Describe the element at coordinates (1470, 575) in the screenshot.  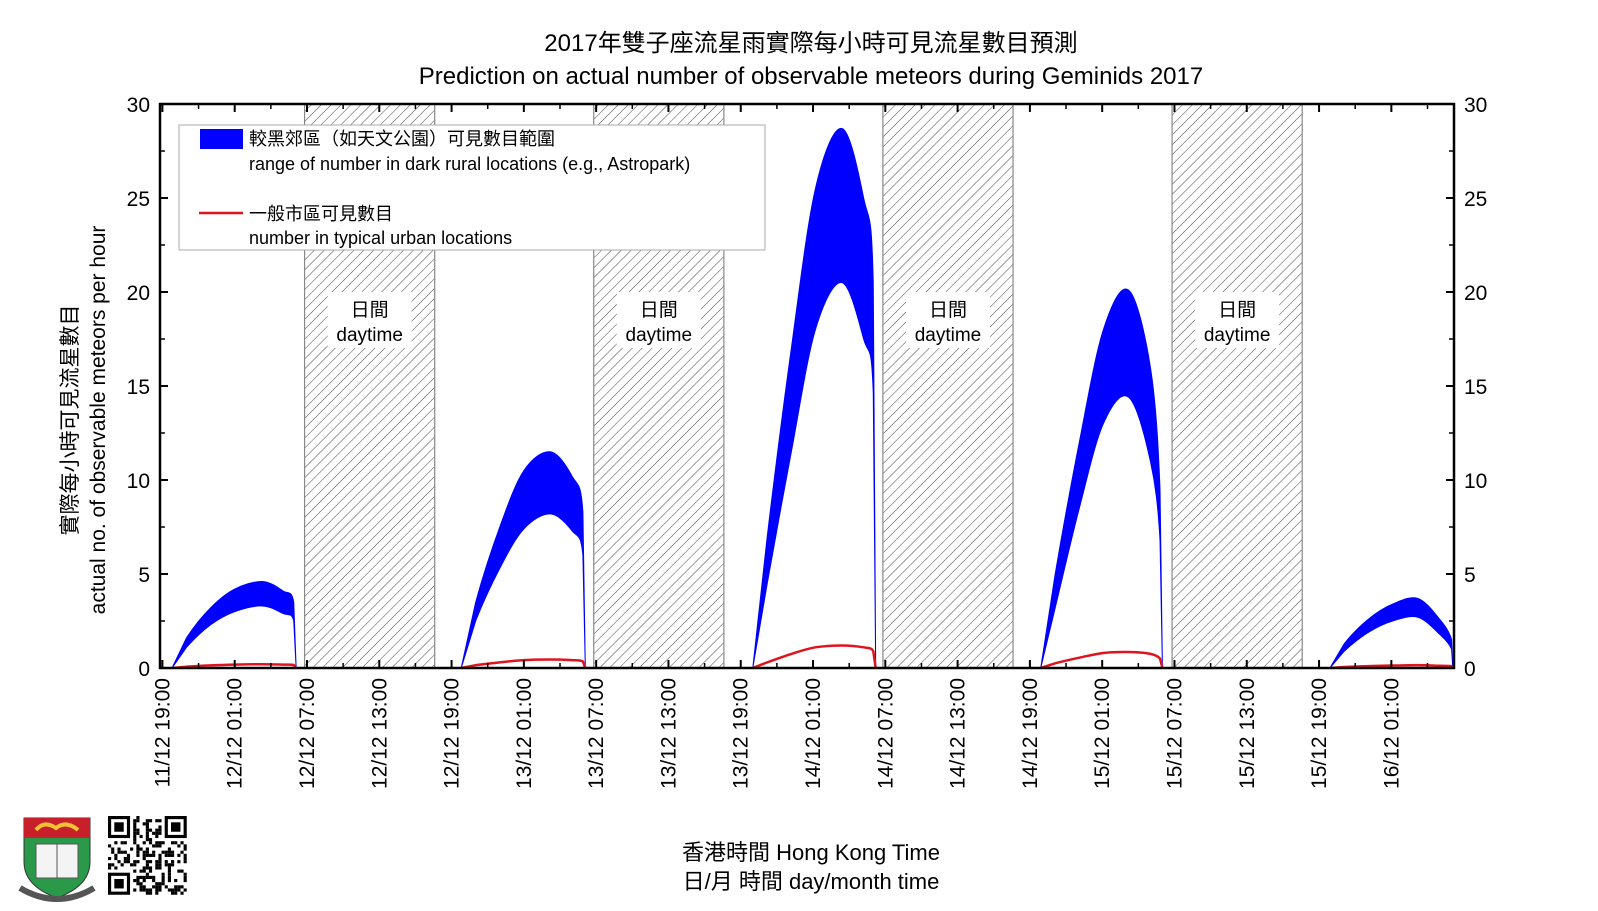
I see `y-tick-label-right: 5` at that location.